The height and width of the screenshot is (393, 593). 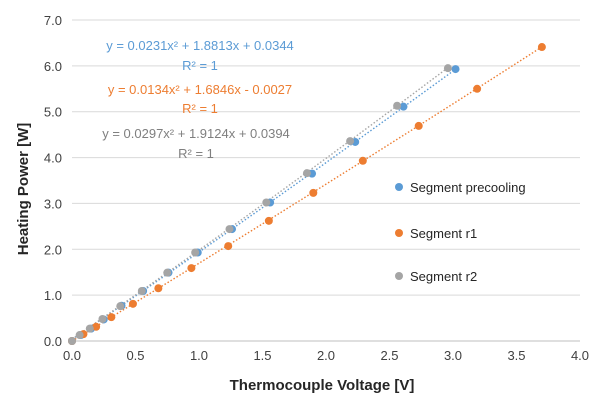 What do you see at coordinates (23, 189) in the screenshot?
I see `y-axis-title: Heating Power [W]` at bounding box center [23, 189].